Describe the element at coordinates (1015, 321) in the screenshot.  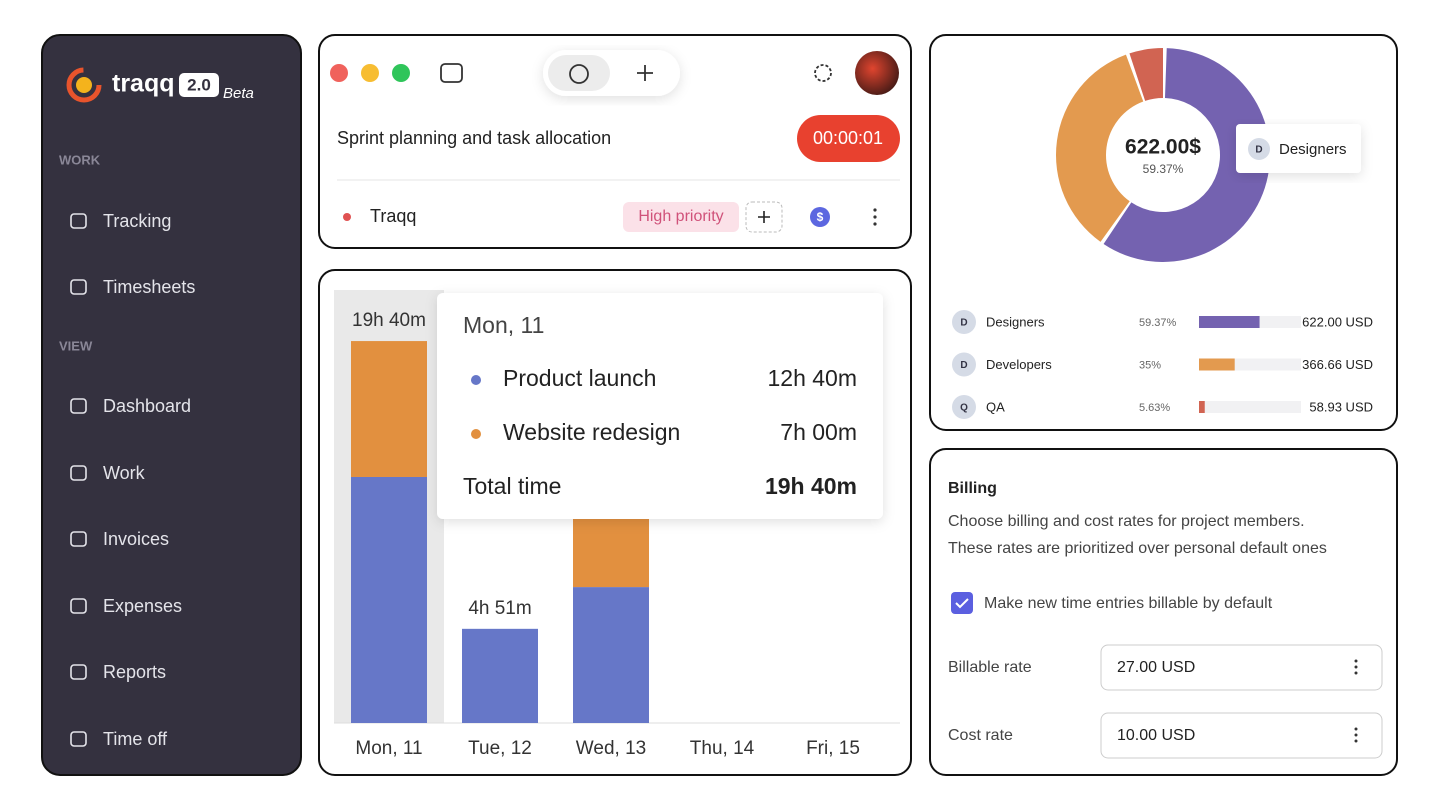
I see `legend-label: Designers` at that location.